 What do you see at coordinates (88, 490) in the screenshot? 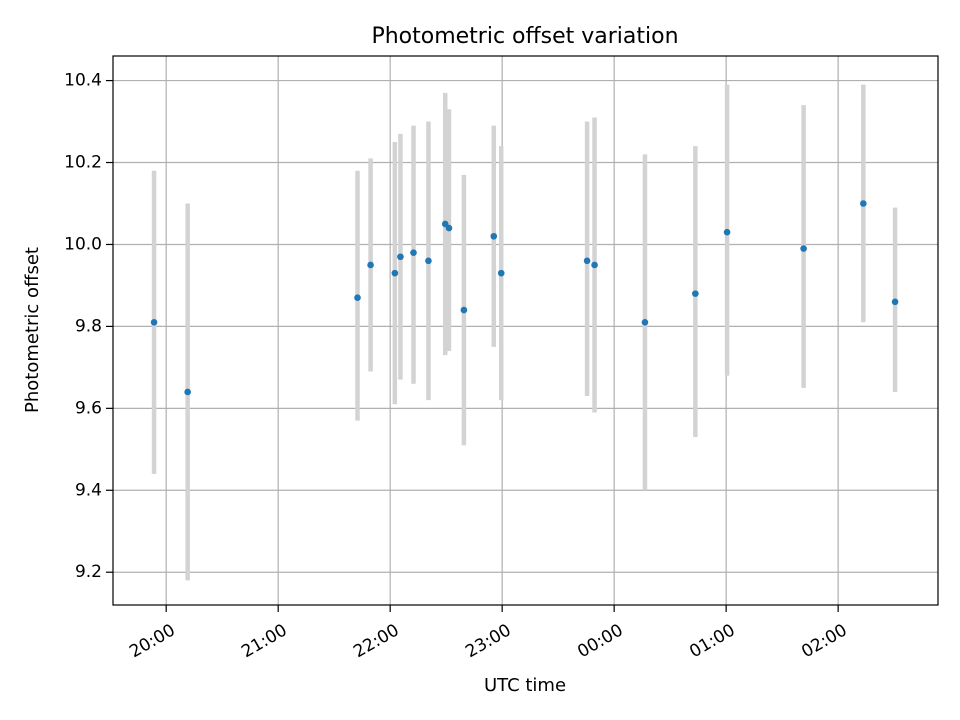
I see `y-tick-label: 9.4` at bounding box center [88, 490].